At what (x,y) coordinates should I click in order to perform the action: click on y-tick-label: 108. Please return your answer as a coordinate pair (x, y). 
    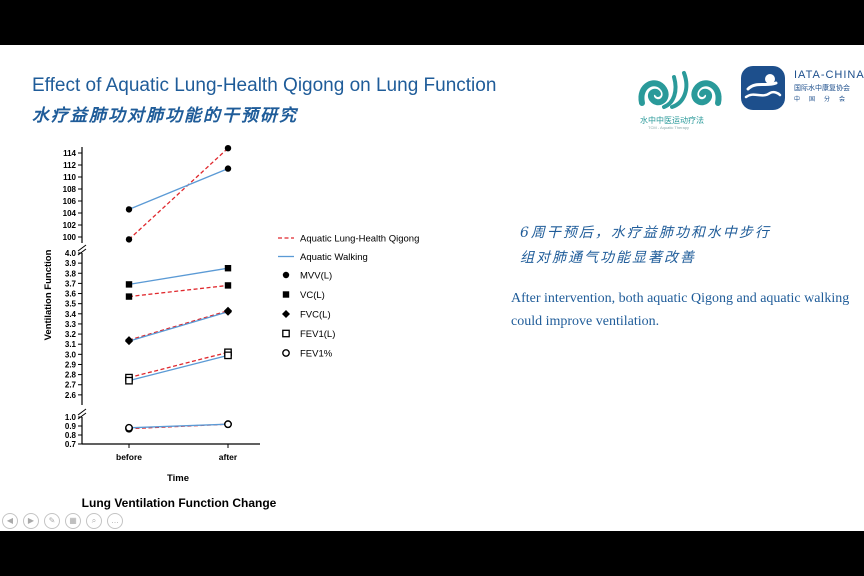
    Looking at the image, I should click on (70, 189).